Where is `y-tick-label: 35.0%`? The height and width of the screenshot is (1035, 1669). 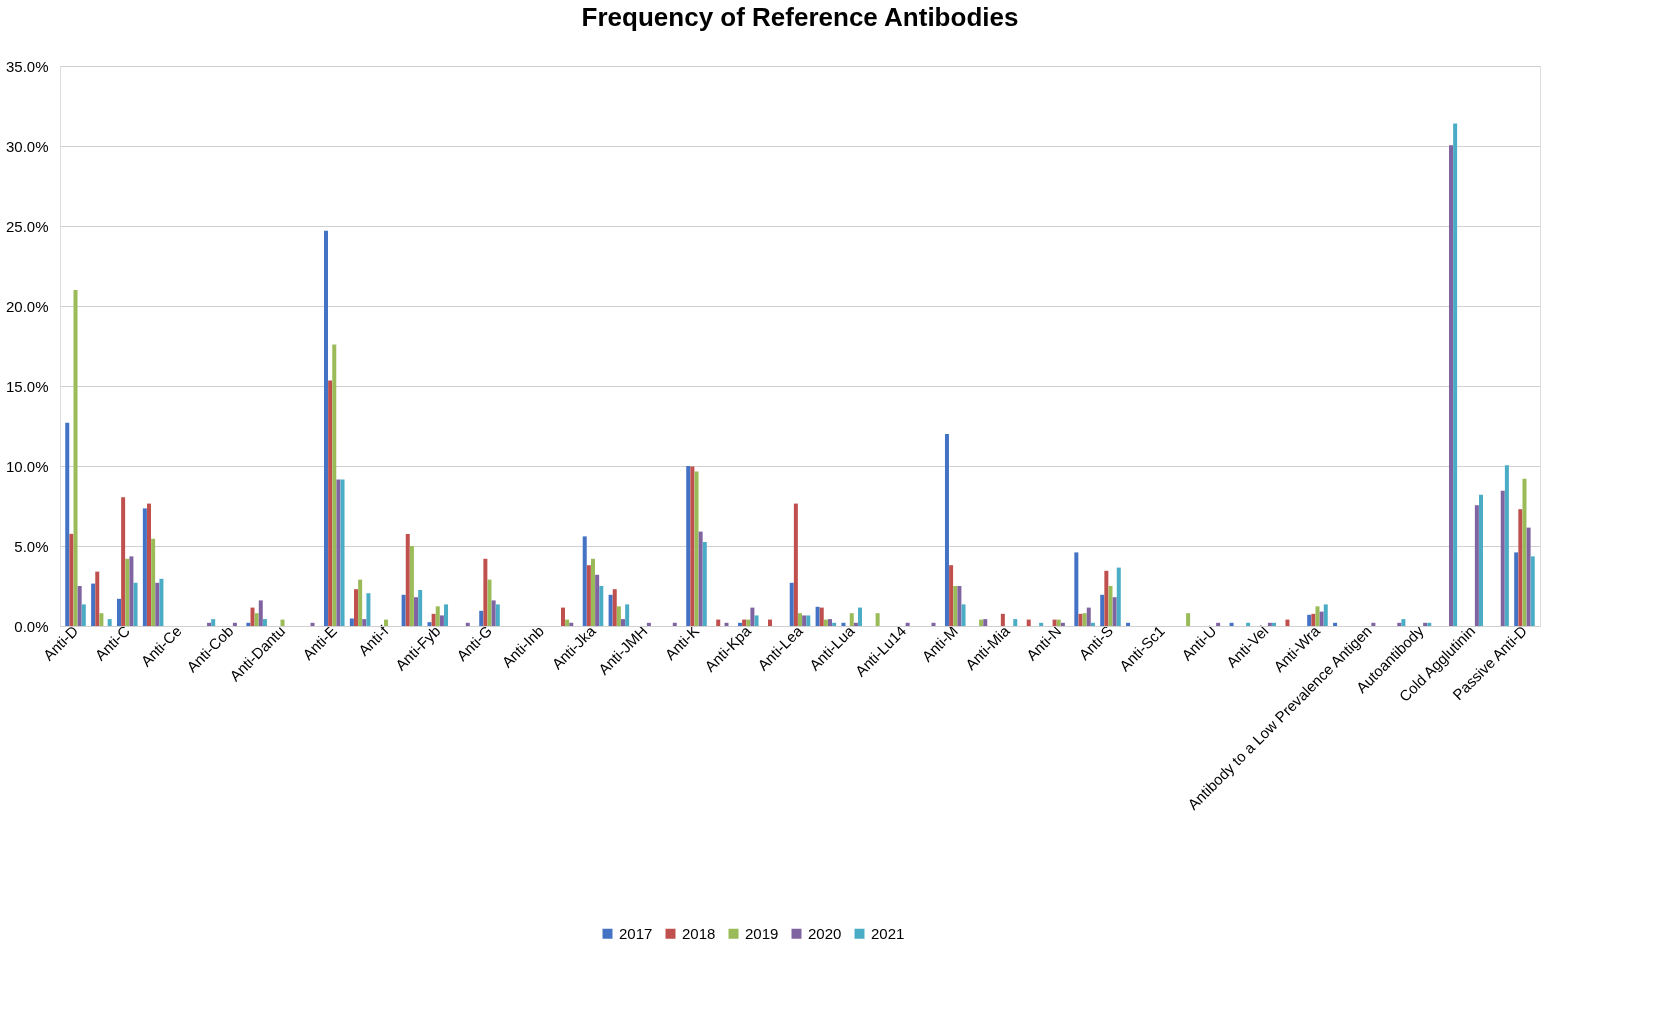
y-tick-label: 35.0% is located at coordinates (27, 66).